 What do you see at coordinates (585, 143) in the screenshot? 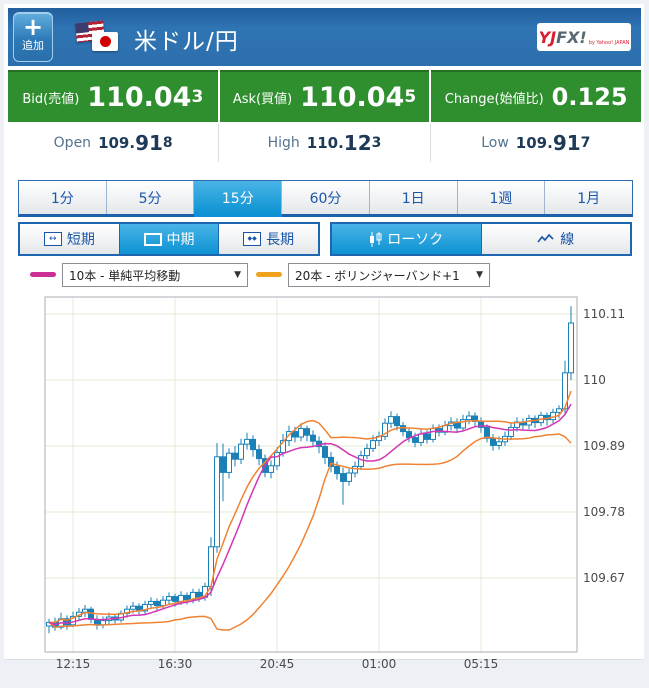
I see `low-value-last: 7` at bounding box center [585, 143].